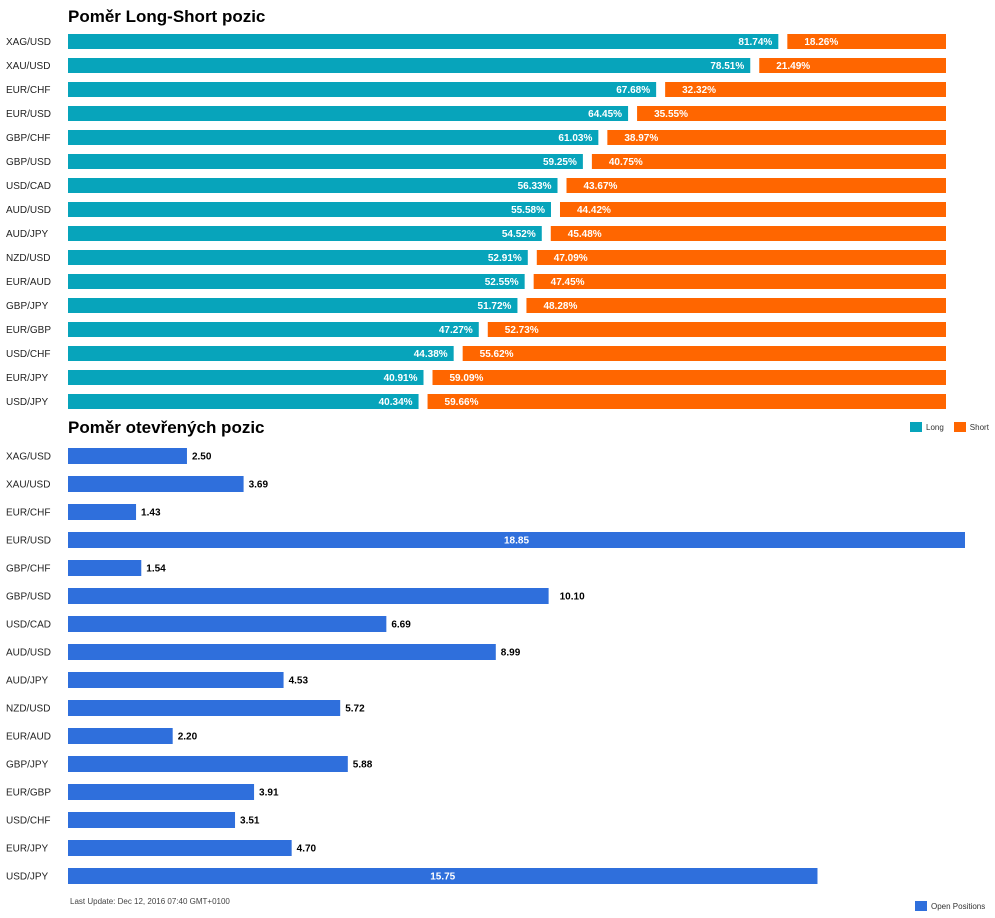  I want to click on open-category-label-eur-jpy: EUR/JPY, so click(27, 849).